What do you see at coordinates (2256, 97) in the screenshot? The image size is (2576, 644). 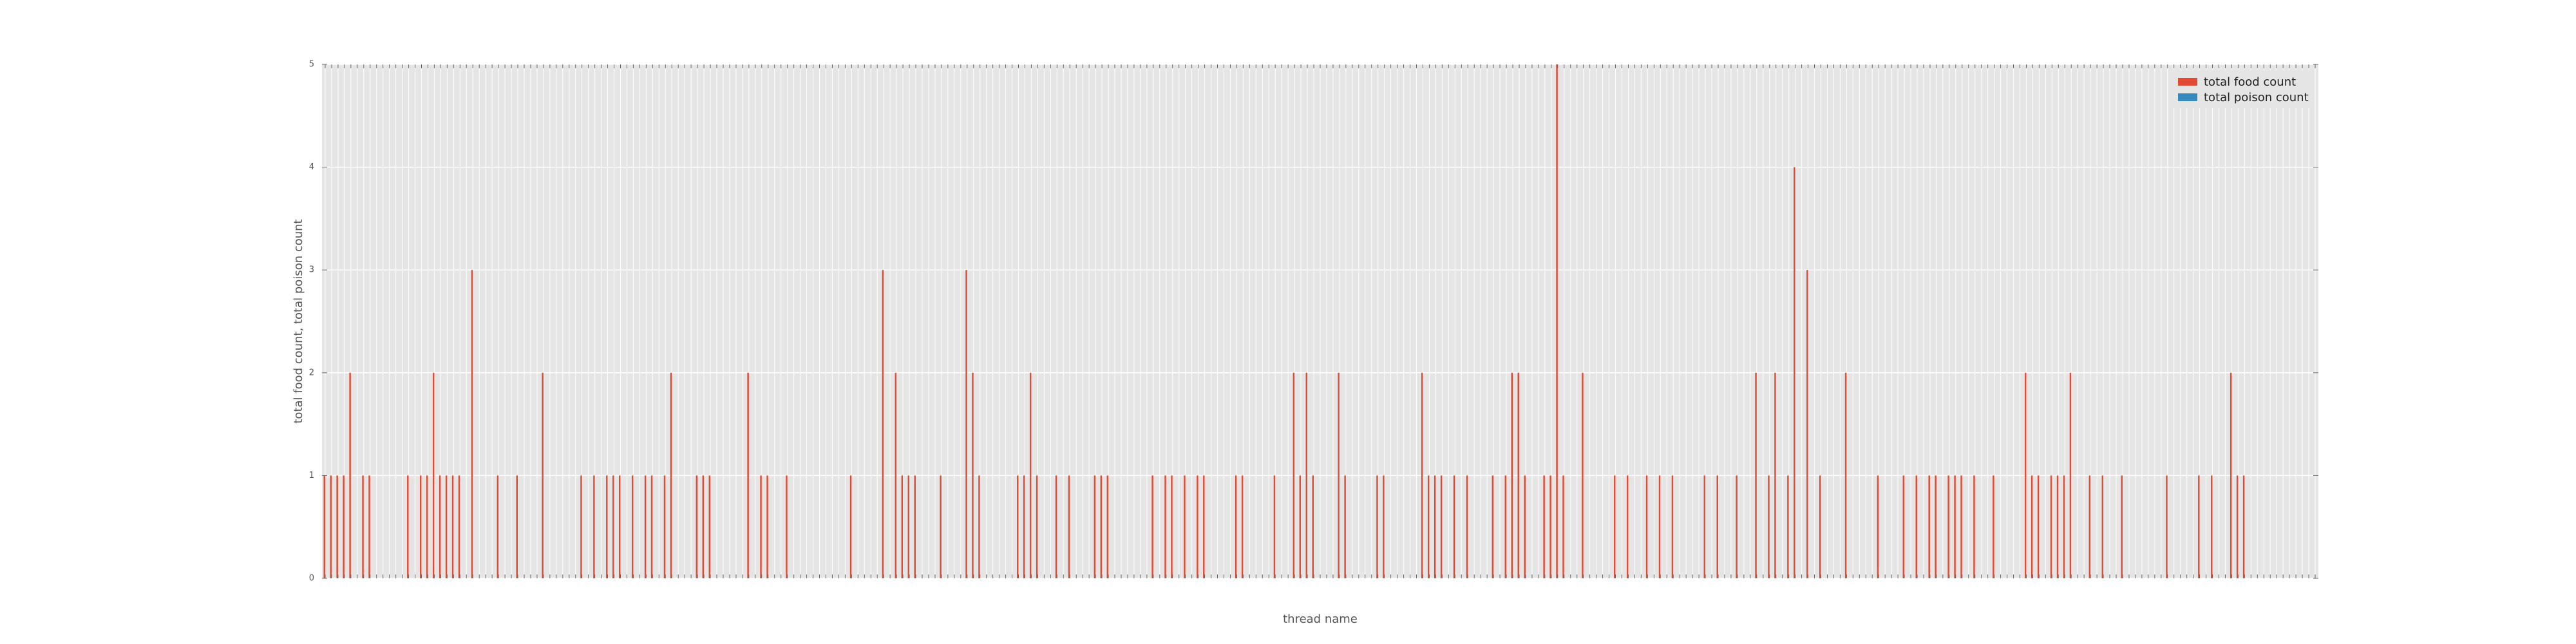 I see `legend-label: total poison count` at bounding box center [2256, 97].